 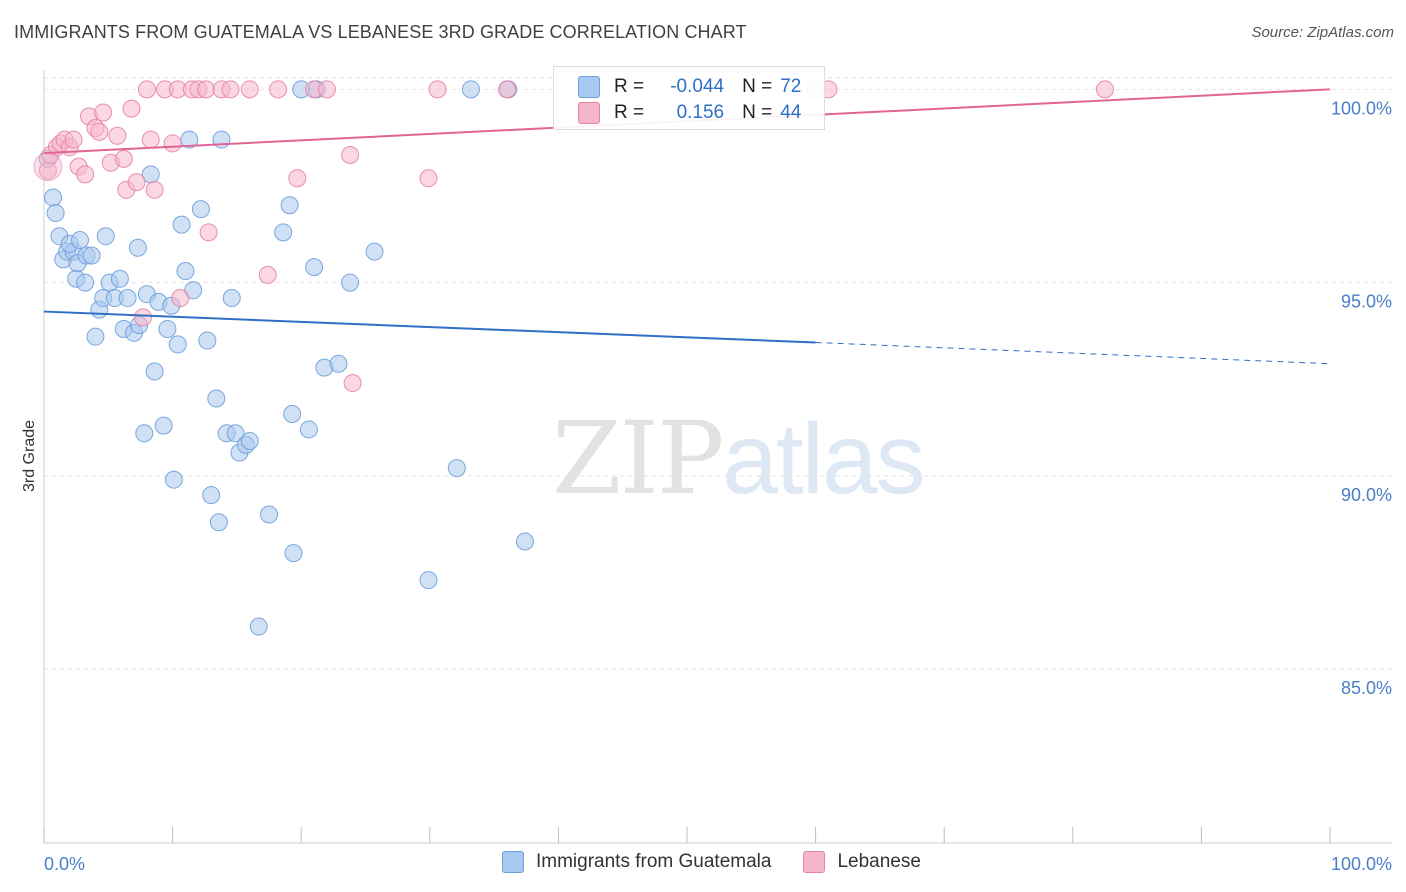 What do you see at coordinates (823, 459) in the screenshot?
I see `watermark-atlas: atlas` at bounding box center [823, 459].